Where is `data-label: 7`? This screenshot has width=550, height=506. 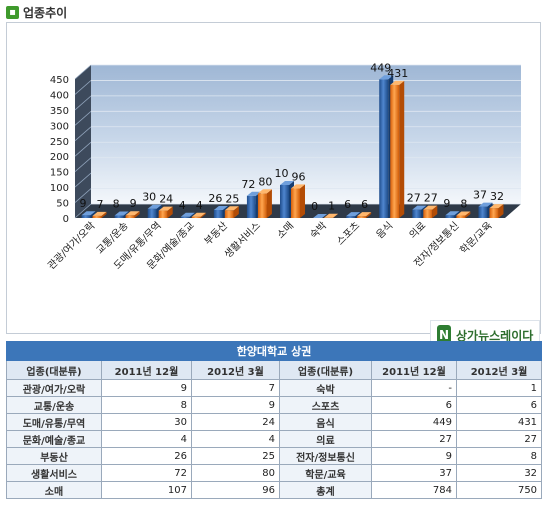
data-label: 7 is located at coordinates (100, 204).